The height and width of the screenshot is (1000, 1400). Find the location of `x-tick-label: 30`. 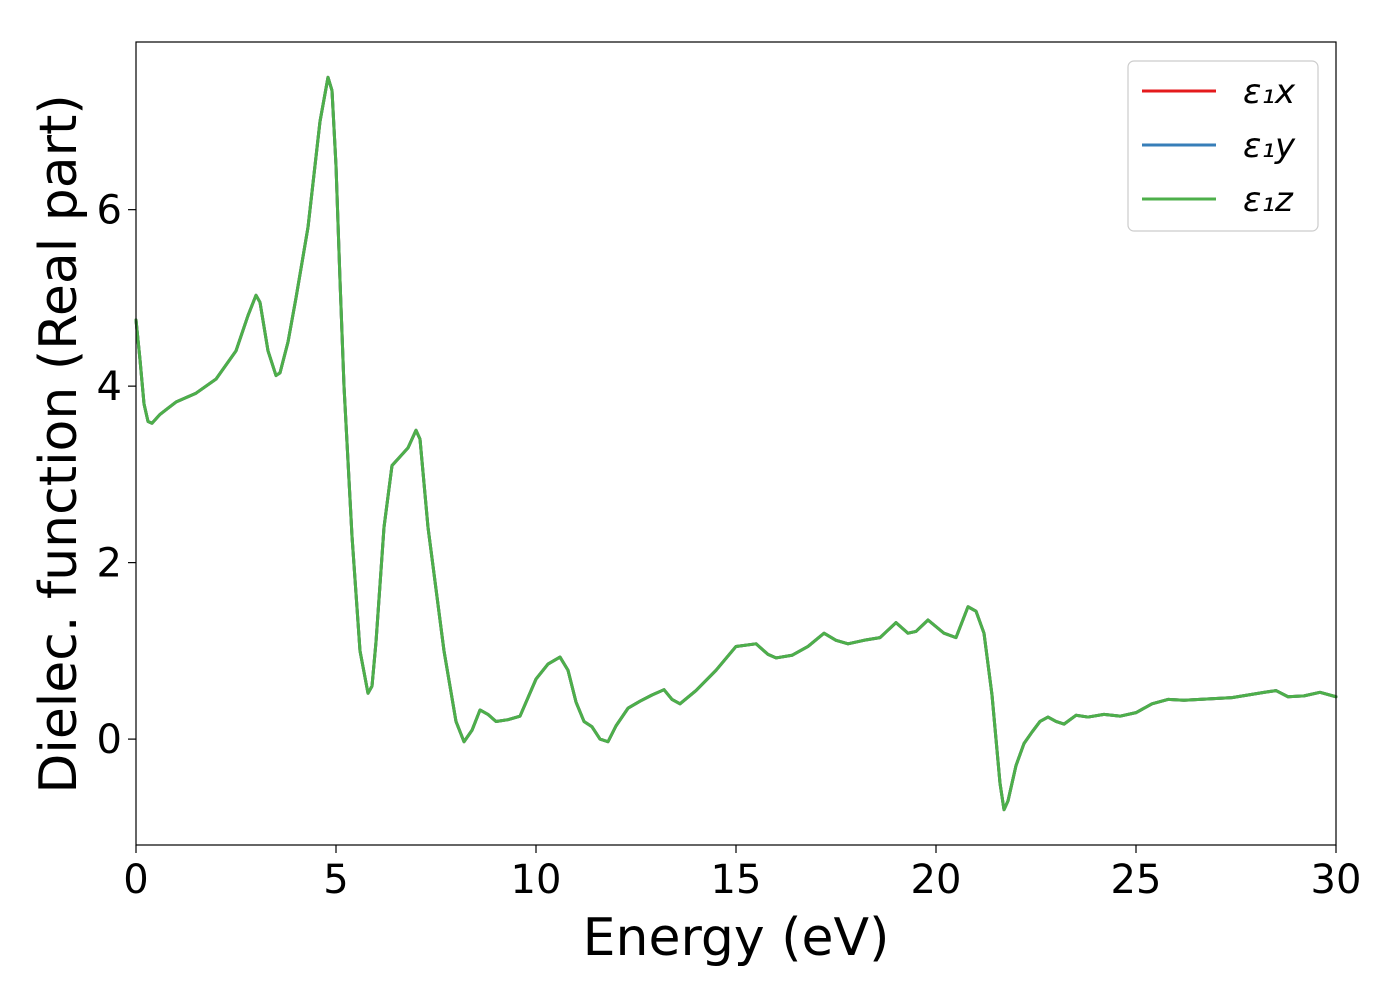

x-tick-label: 30 is located at coordinates (1336, 880).